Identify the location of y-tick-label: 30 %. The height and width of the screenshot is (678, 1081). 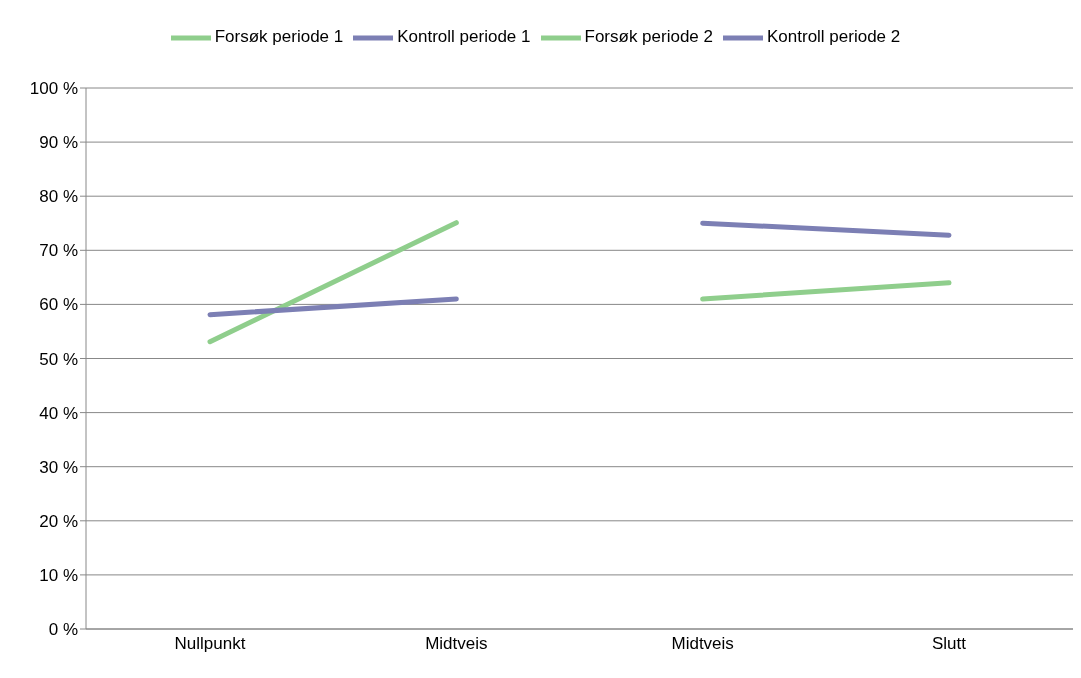
(58, 467).